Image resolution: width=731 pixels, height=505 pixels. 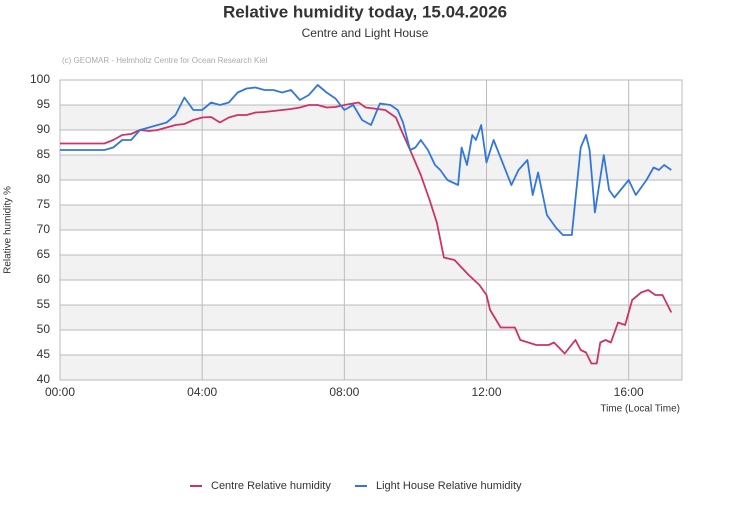 I want to click on y-tick-label: 65, so click(x=44, y=254).